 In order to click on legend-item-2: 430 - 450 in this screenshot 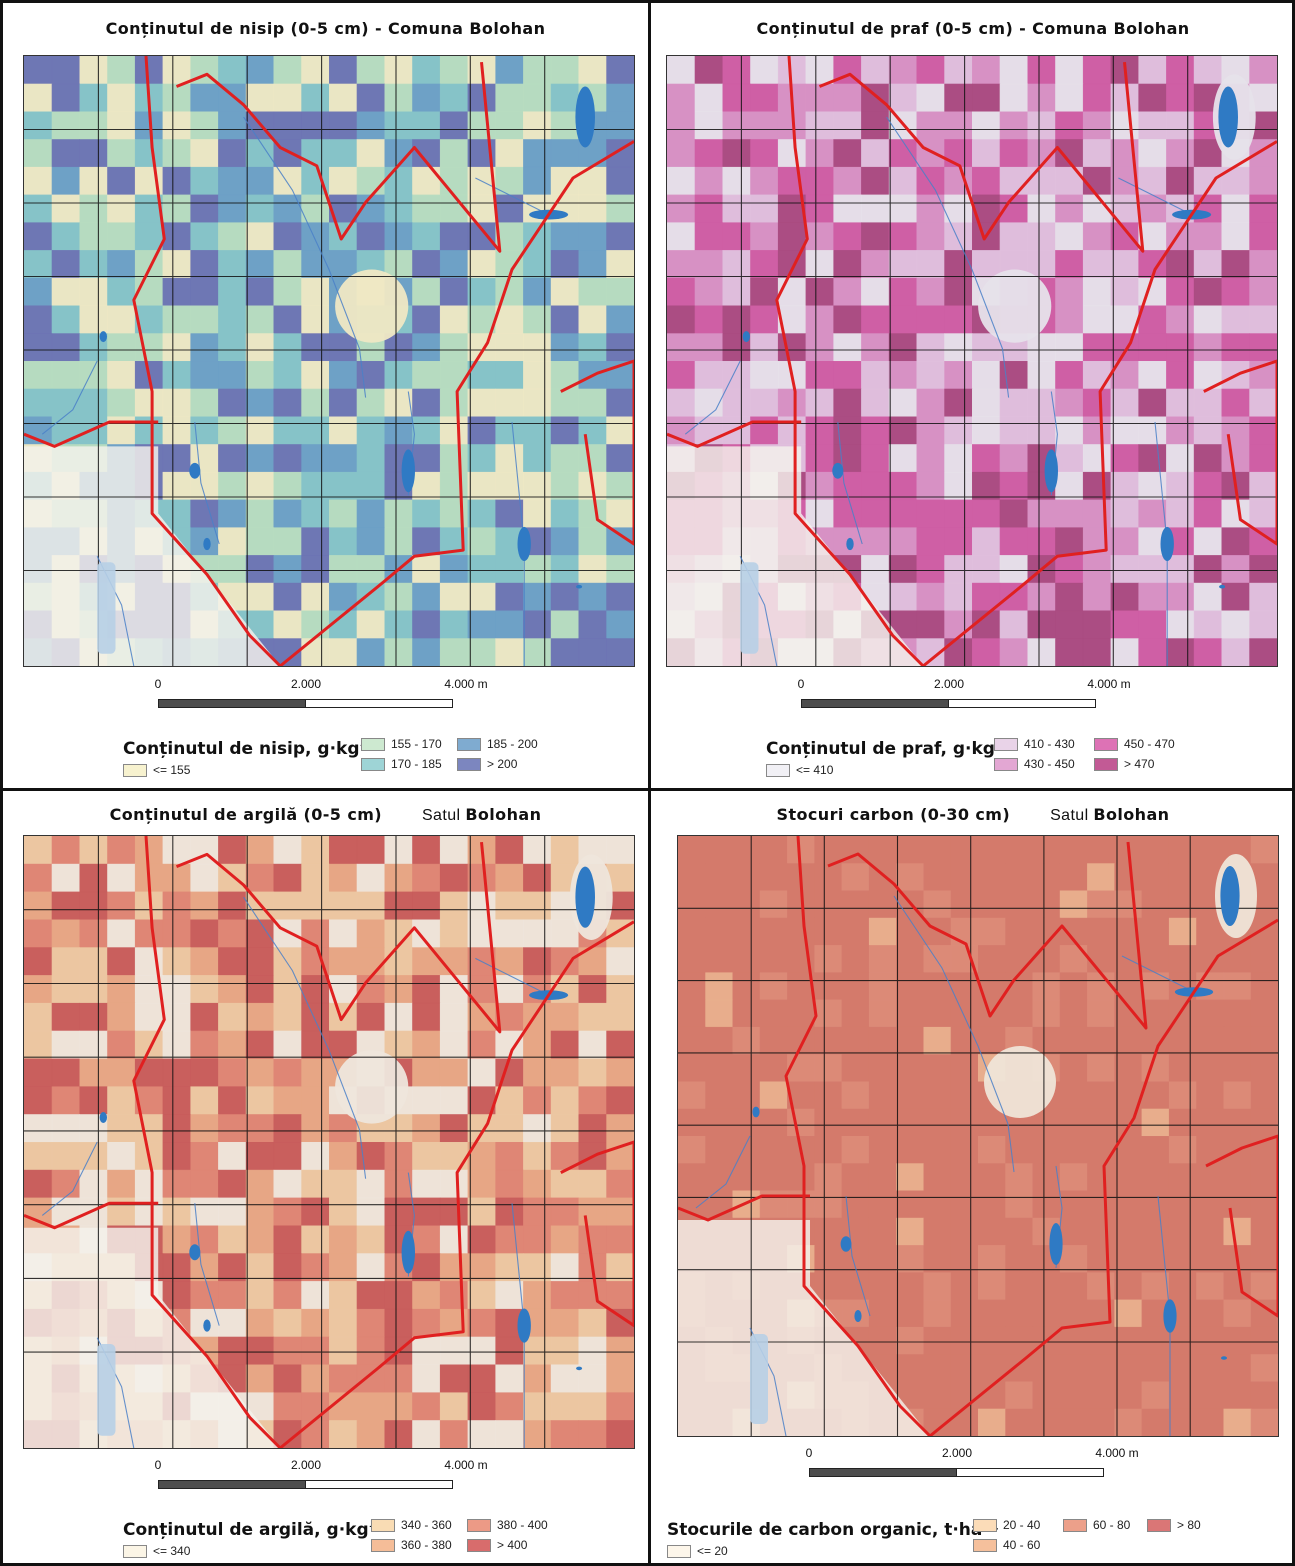, I will do `click(1034, 764)`.